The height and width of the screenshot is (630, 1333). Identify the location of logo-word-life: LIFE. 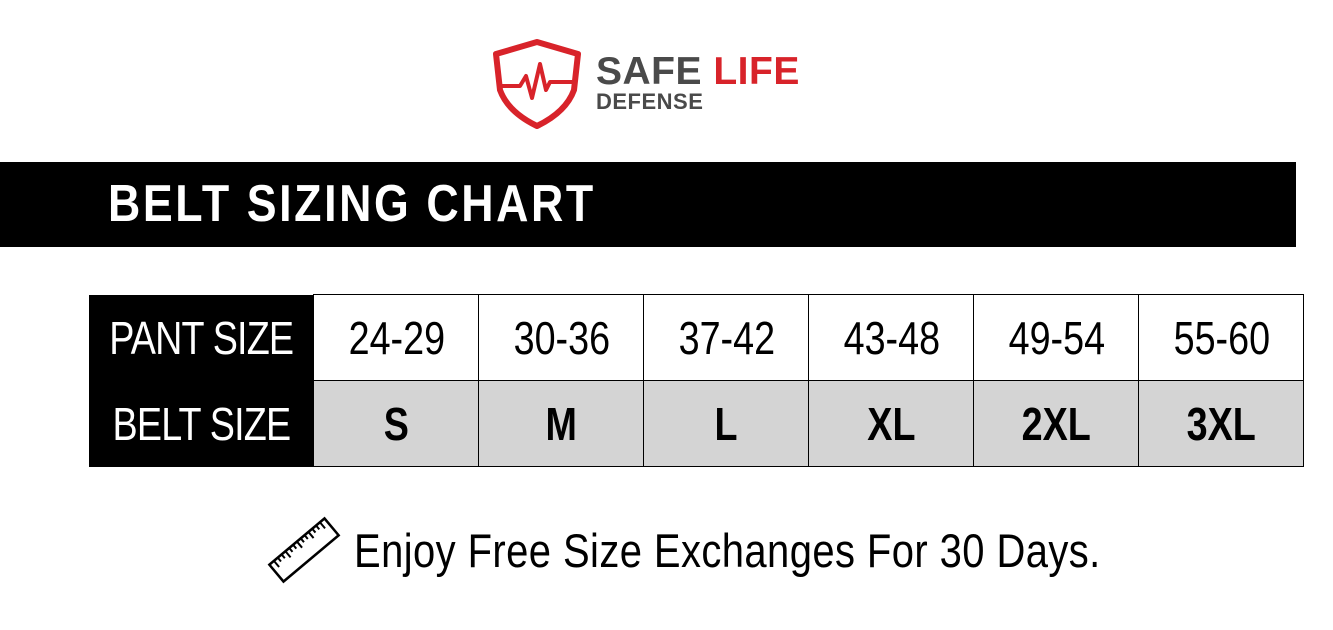
(756, 71).